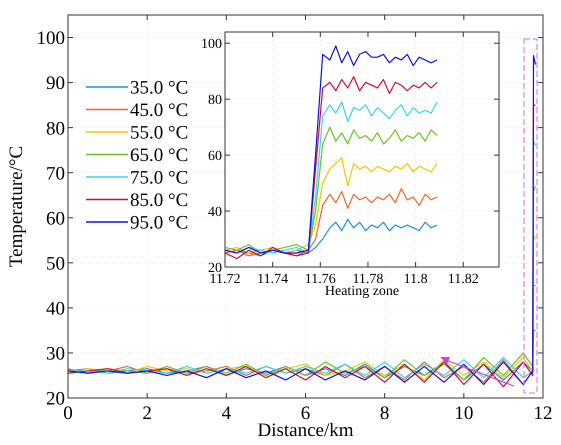 Image resolution: width=561 pixels, height=445 pixels. I want to click on legend-label: 65.0 °C, so click(159, 155).